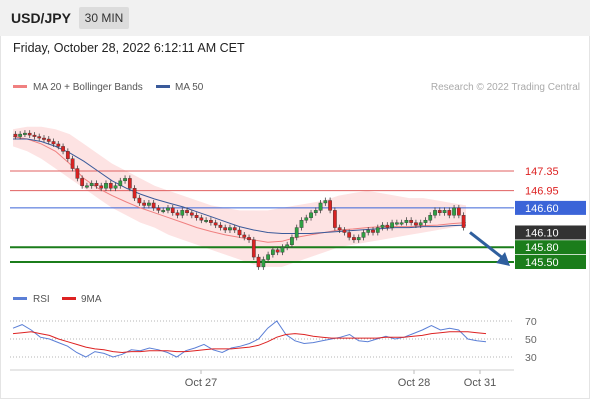 This screenshot has height=400, width=590. I want to click on rsi-line, so click(249, 339).